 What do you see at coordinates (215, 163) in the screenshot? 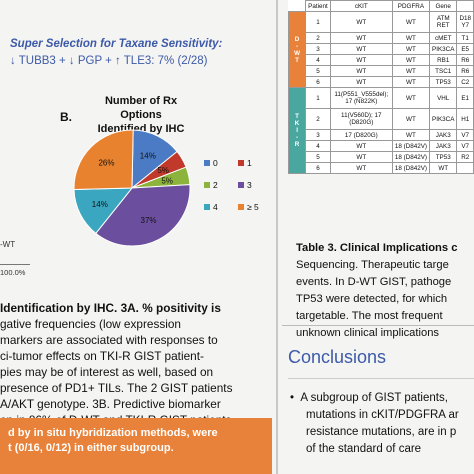
I see `legend-label: 0` at bounding box center [215, 163].